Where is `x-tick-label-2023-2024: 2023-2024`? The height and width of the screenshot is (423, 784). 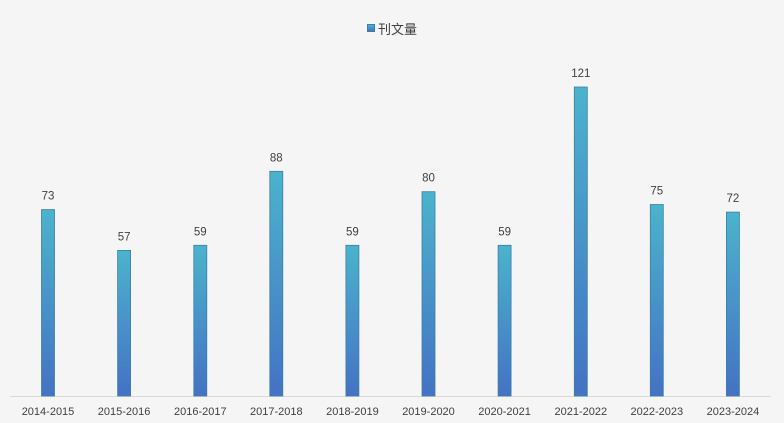 x-tick-label-2023-2024: 2023-2024 is located at coordinates (733, 412).